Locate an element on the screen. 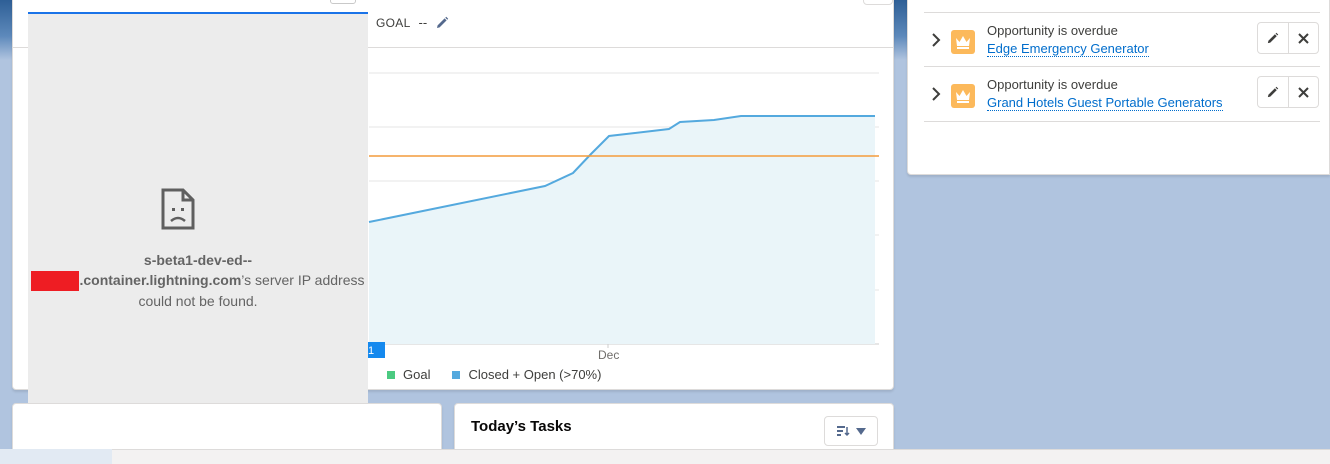 Image resolution: width=1330 pixels, height=464 pixels. error-frame-top-strip is located at coordinates (198, 6).